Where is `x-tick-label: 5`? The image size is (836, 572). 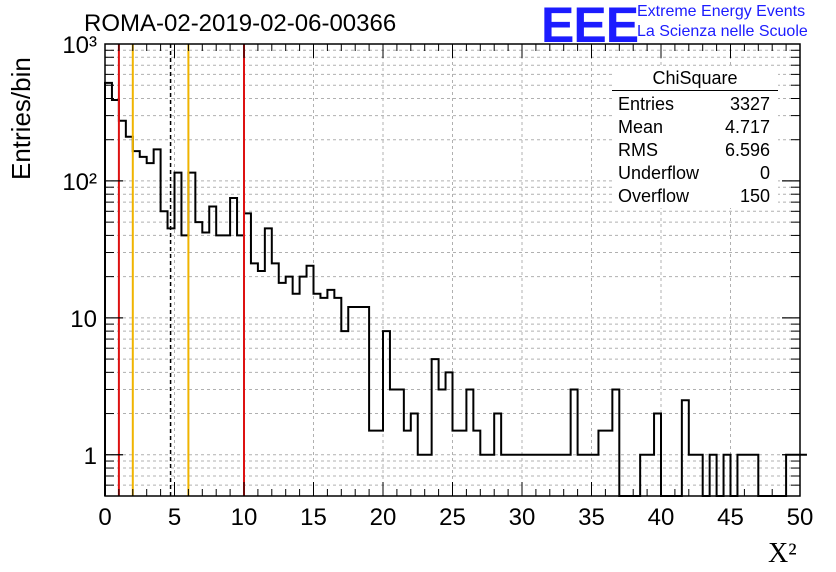
x-tick-label: 5 is located at coordinates (174, 517).